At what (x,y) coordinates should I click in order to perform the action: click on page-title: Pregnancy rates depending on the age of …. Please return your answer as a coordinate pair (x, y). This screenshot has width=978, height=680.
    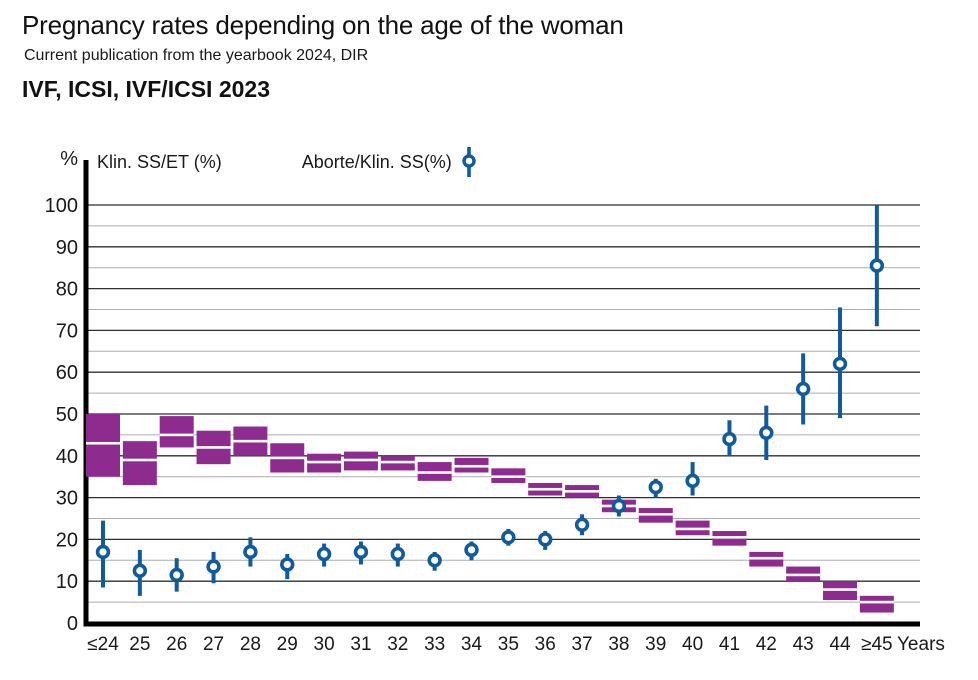
    Looking at the image, I should click on (323, 25).